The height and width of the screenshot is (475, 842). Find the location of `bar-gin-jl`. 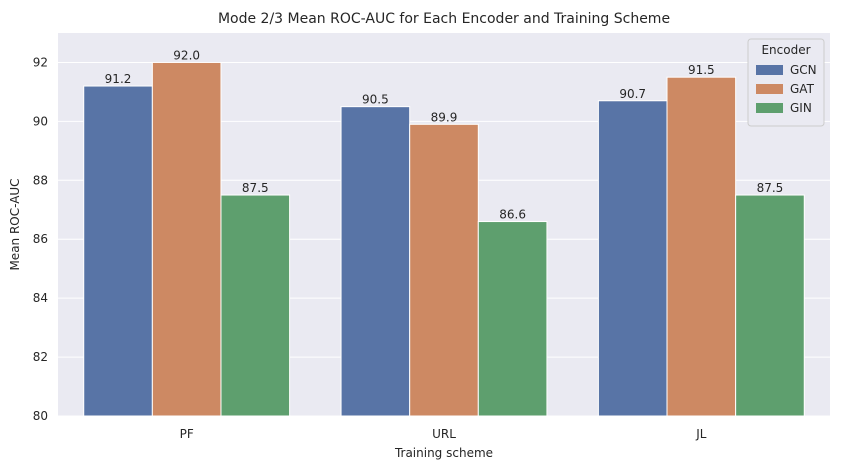

bar-gin-jl is located at coordinates (770, 305).